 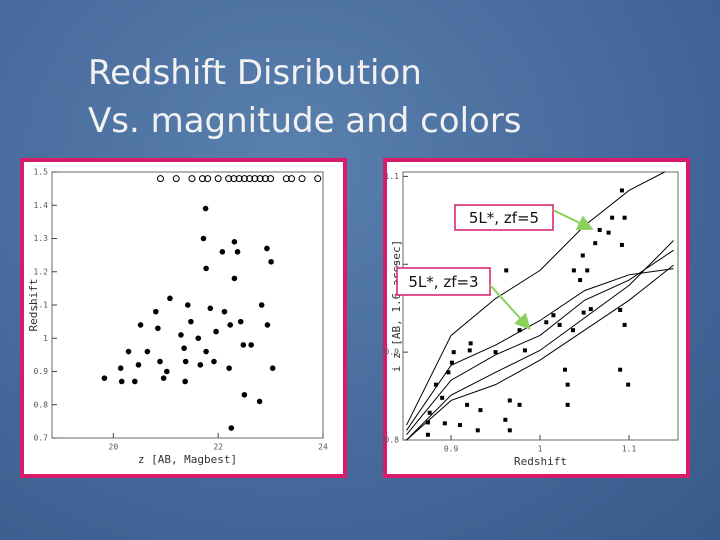 I want to click on y-tick-label: 1, so click(x=396, y=264).